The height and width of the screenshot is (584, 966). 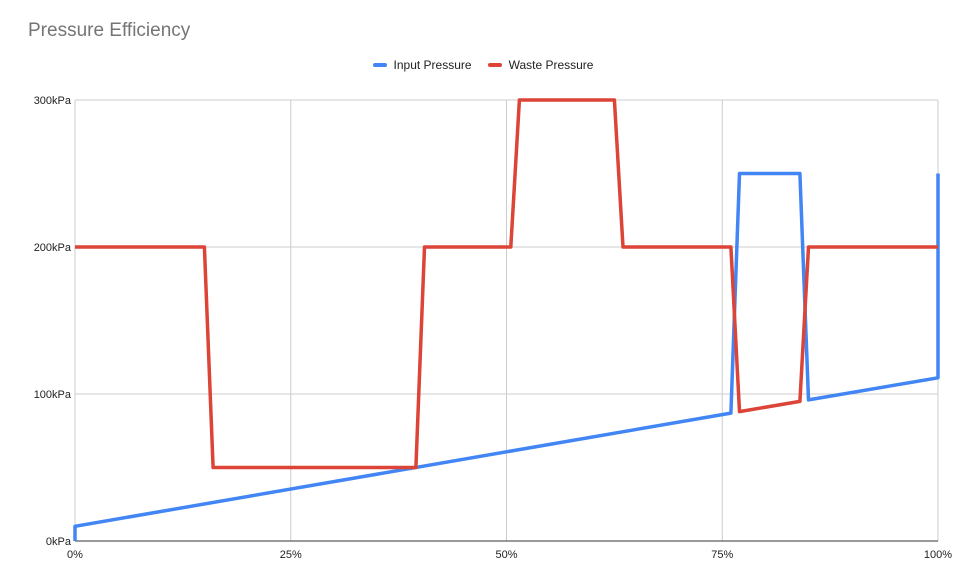 What do you see at coordinates (432, 65) in the screenshot?
I see `legend-label-input-pressure: Input Pressure` at bounding box center [432, 65].